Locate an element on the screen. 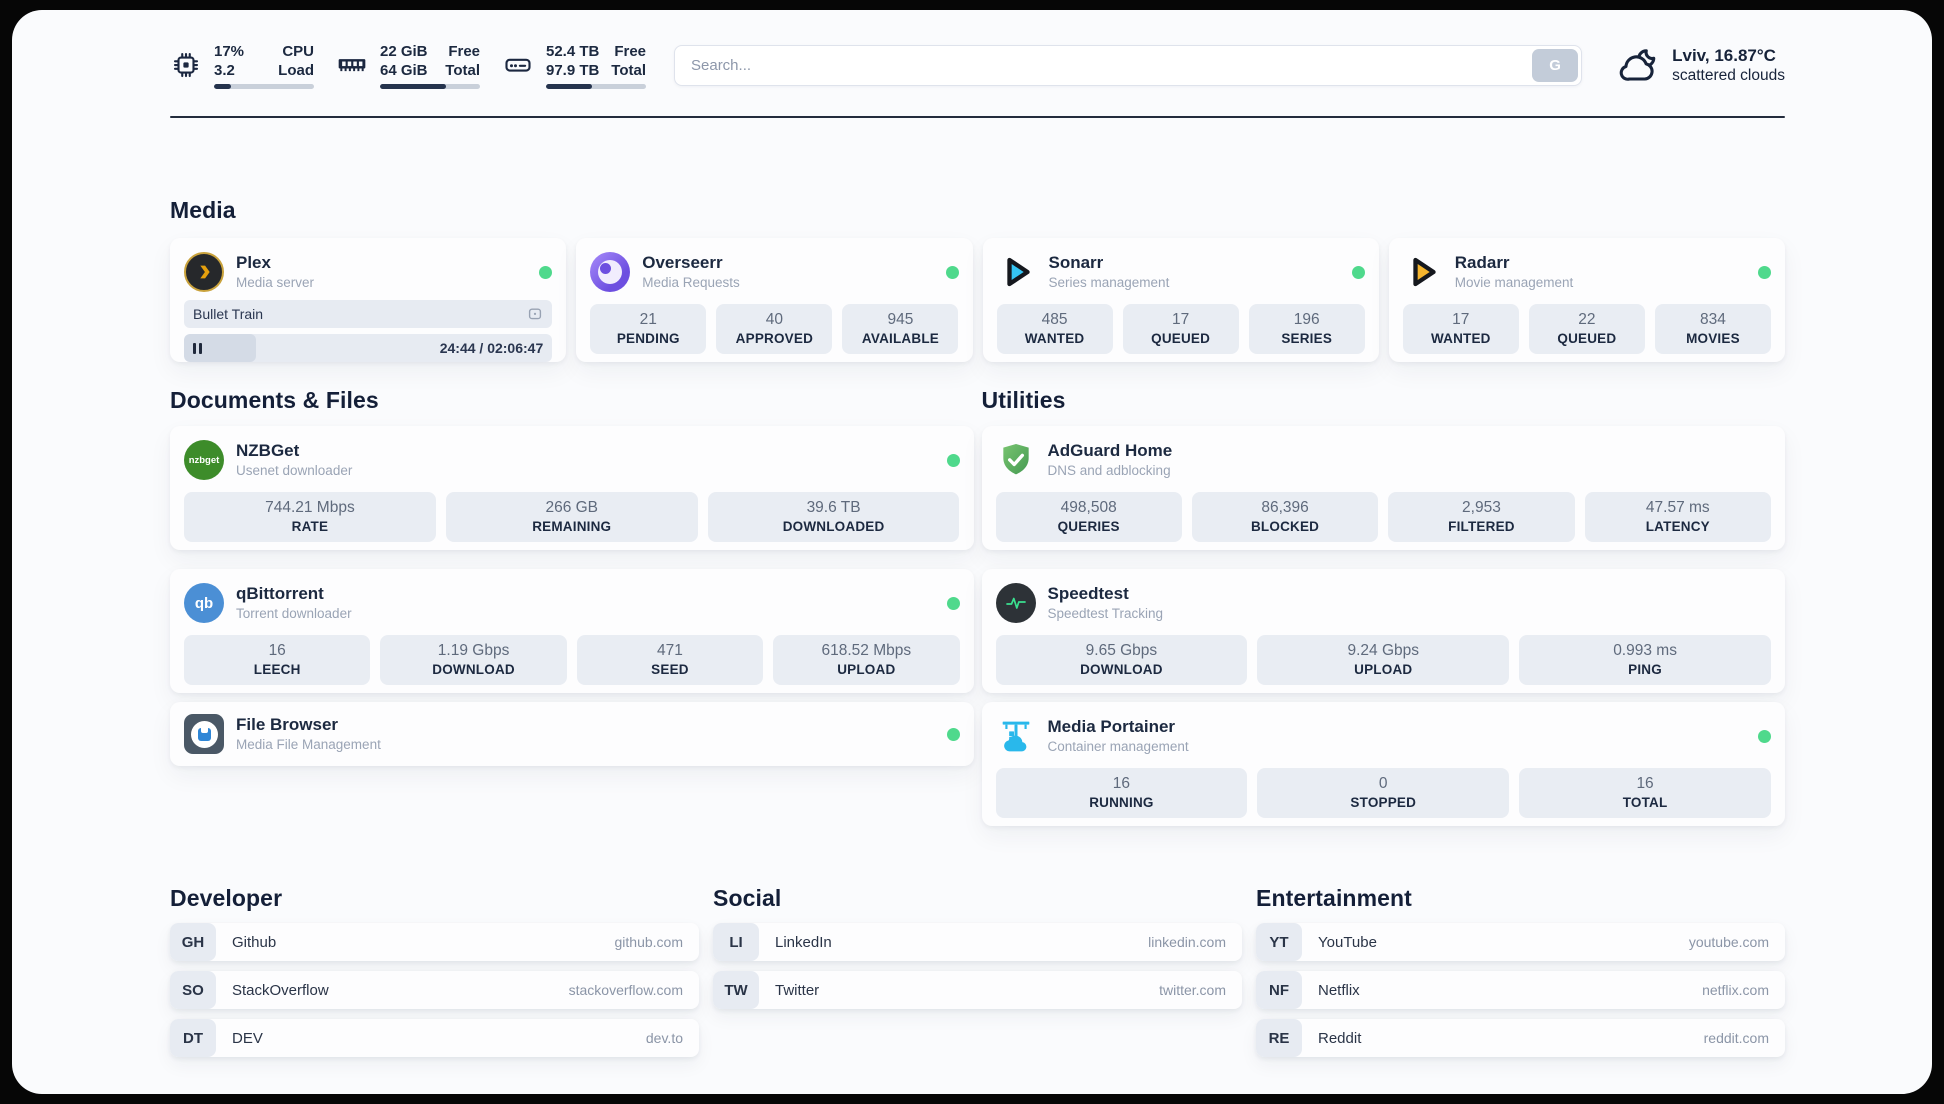  app-name: Radarr is located at coordinates (1482, 262).